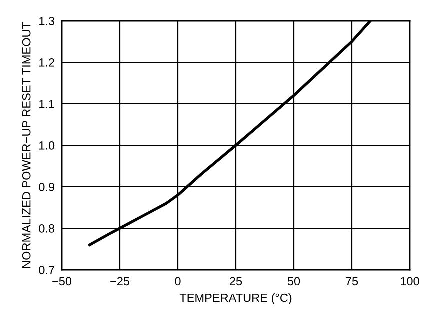 The height and width of the screenshot is (323, 429). I want to click on x-tick-label: 100, so click(410, 281).